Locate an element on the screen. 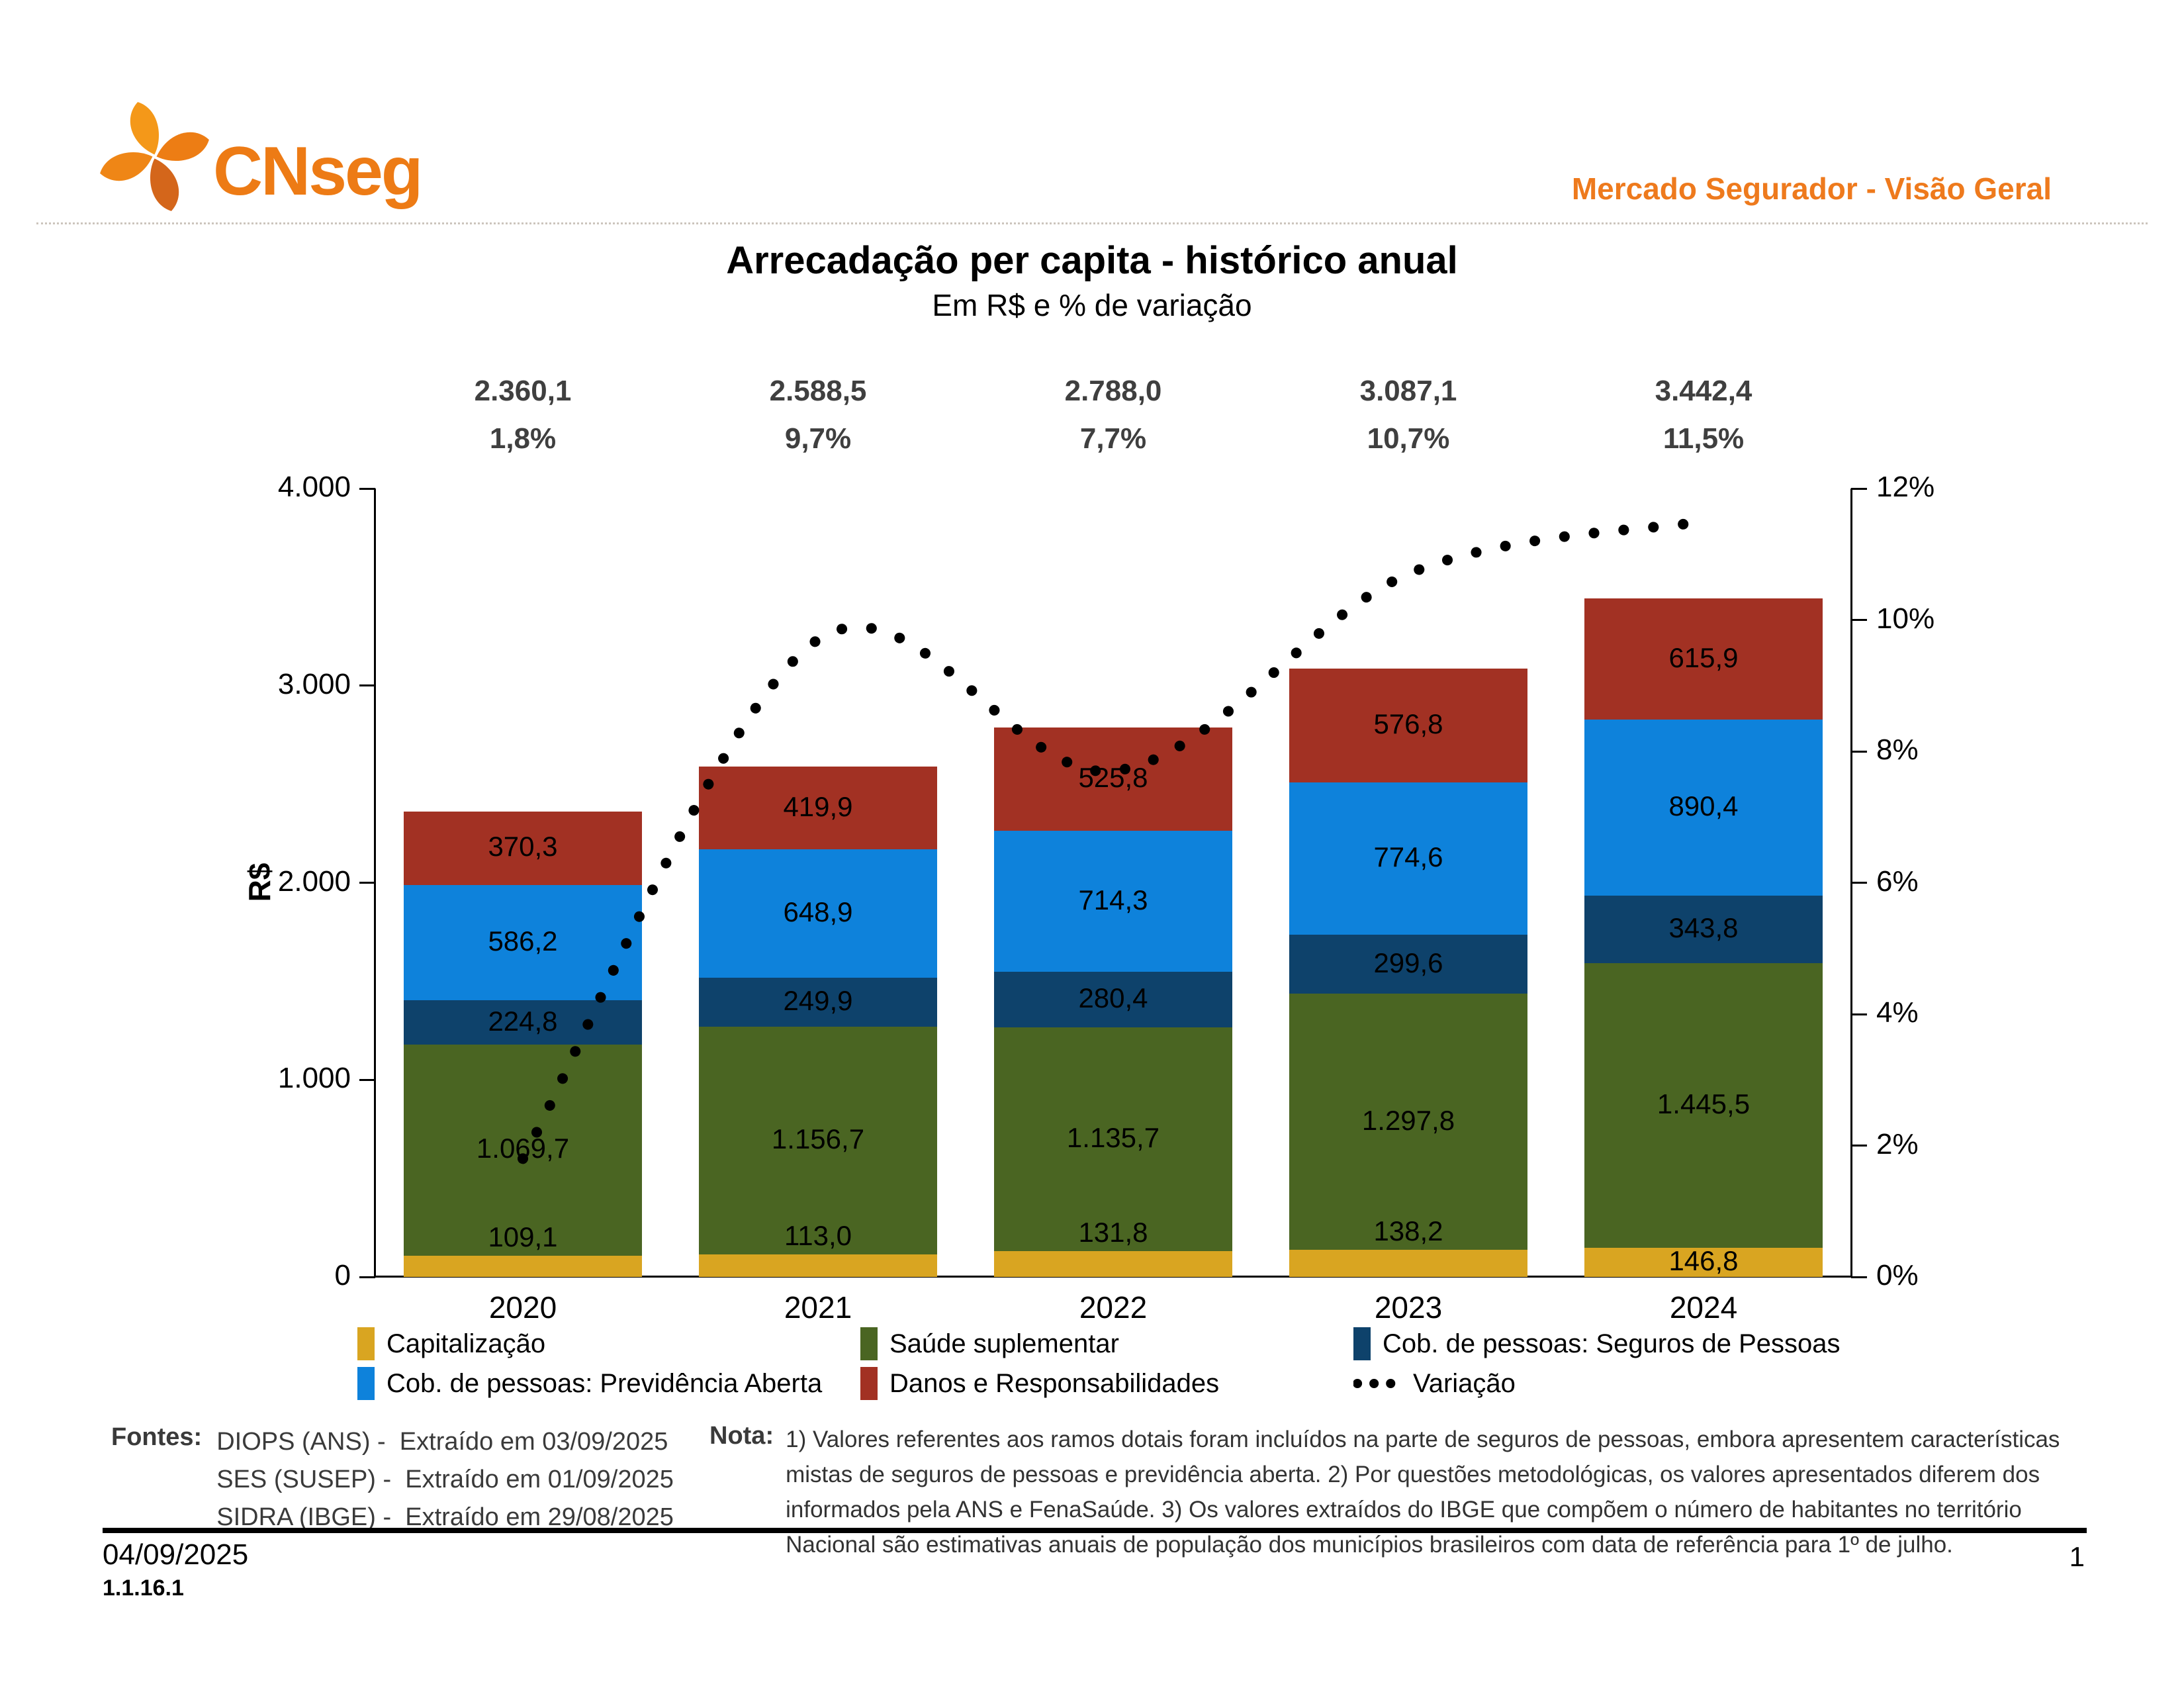  bar-segment-value: 299,6 is located at coordinates (1408, 962).